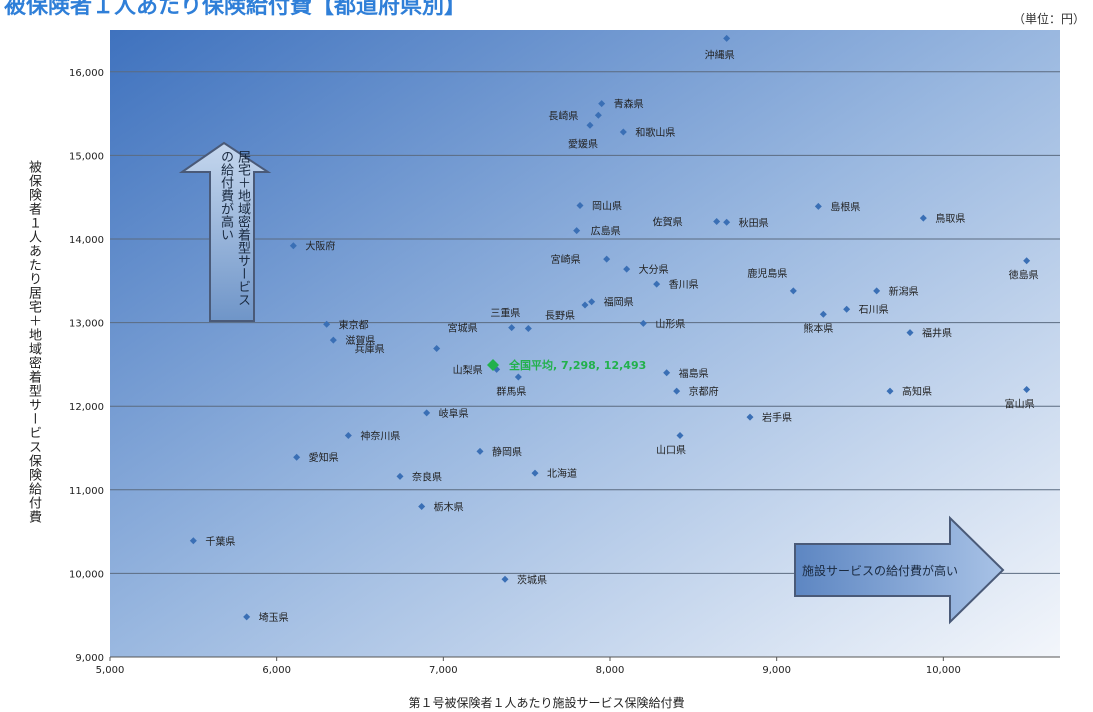 This screenshot has height=712, width=1093. I want to click on point-label: 群馬県, so click(511, 391).